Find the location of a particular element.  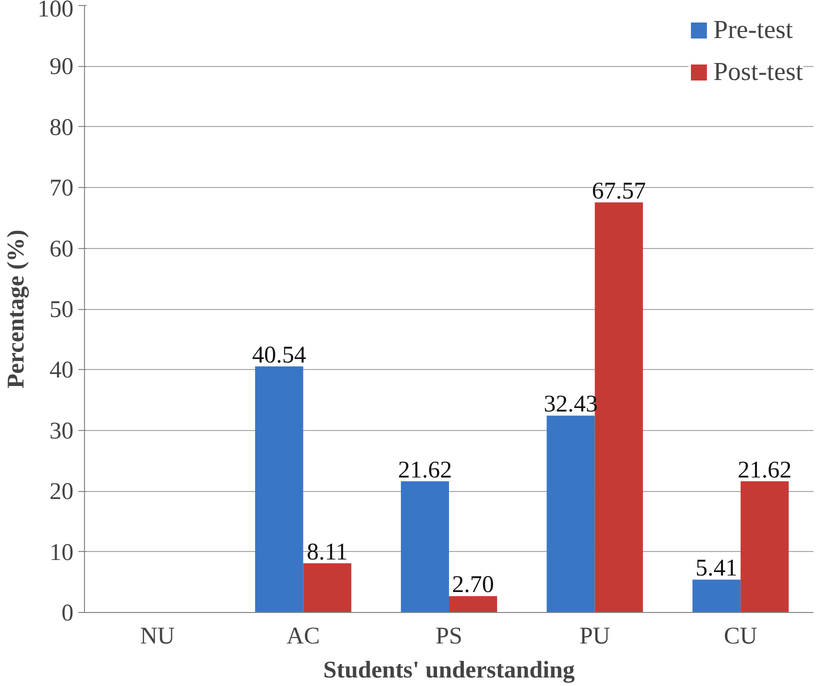

data-label: 40.54 is located at coordinates (279, 355).